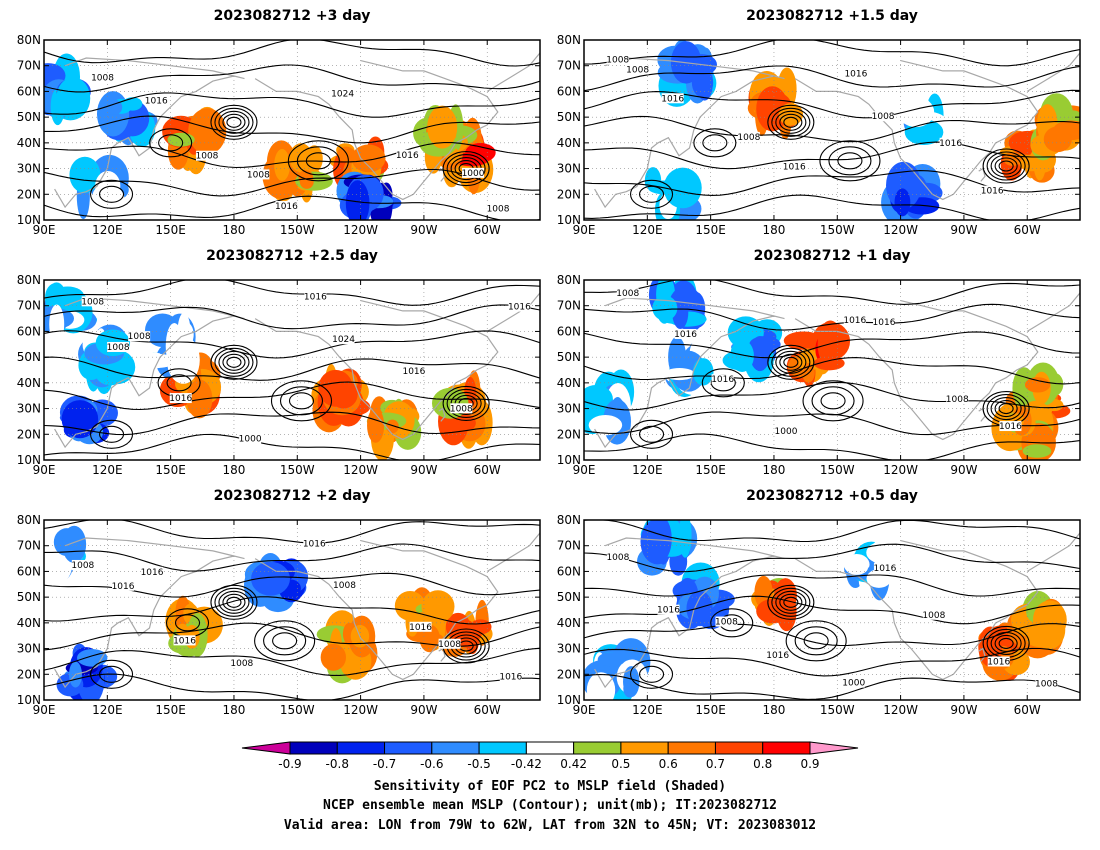 Image resolution: width=1100 pixels, height=850 pixels. I want to click on colorbar-tick-label: 0.42, so click(573, 764).